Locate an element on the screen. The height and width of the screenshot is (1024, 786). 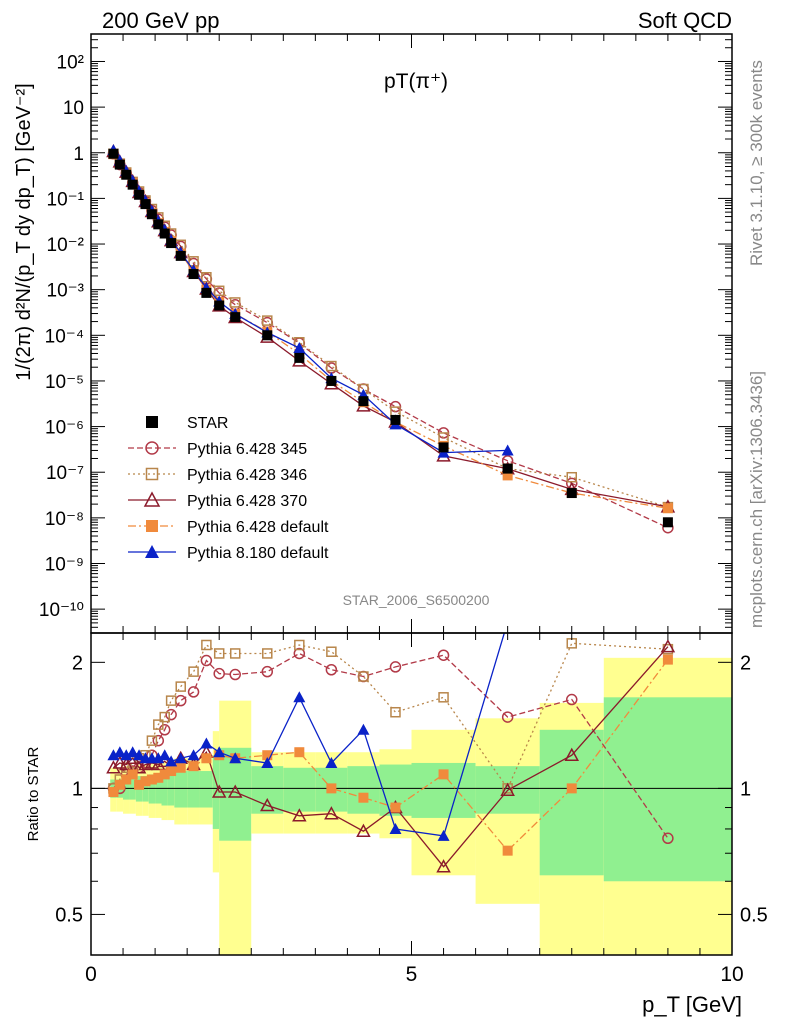
y-axis-label: 1/(2π) d²N/(p_T dy dp_T) [GeV⁻²] is located at coordinates (24, 231).